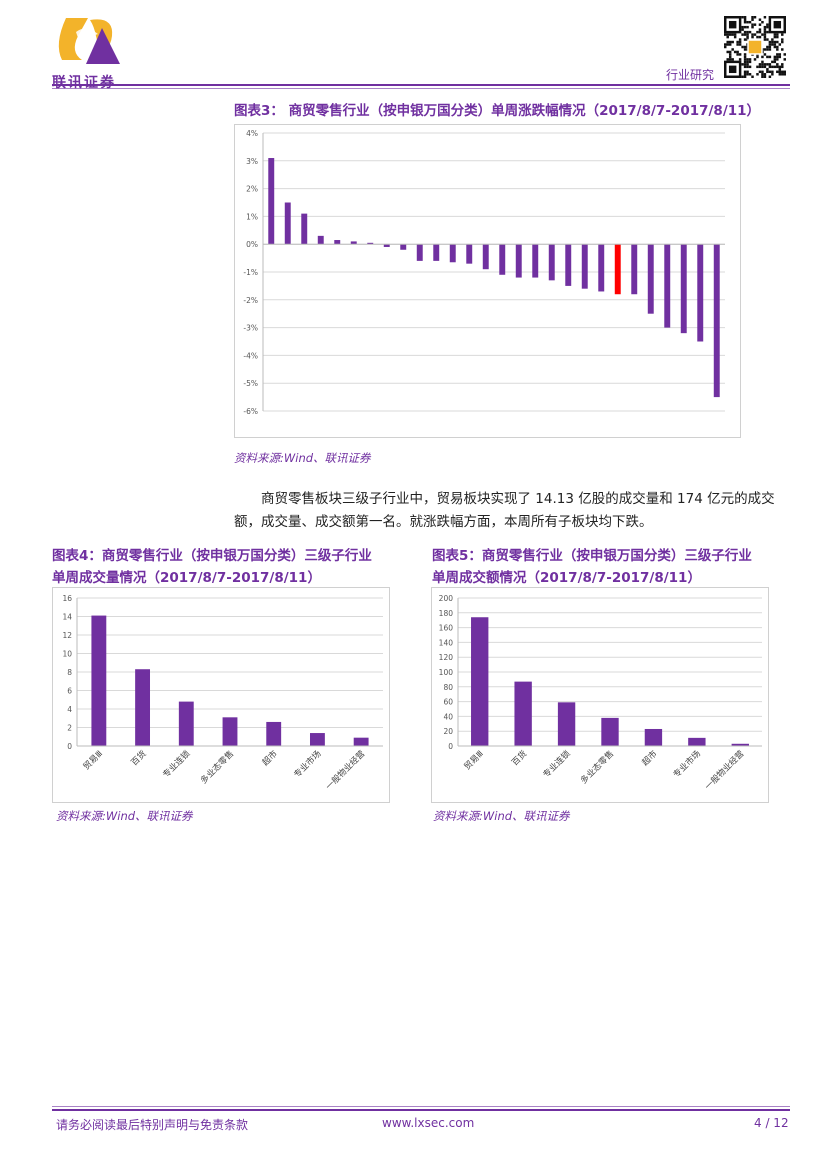 Image resolution: width=827 pixels, height=1170 pixels. What do you see at coordinates (421, 1110) in the screenshot?
I see `footer-divider-thick` at bounding box center [421, 1110].